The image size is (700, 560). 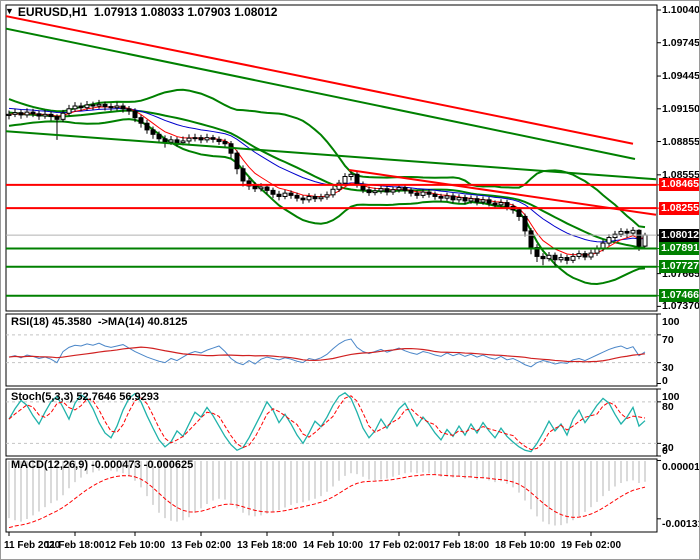 What do you see at coordinates (680, 523) in the screenshot?
I see `indicator-axis-label: -0.001317` at bounding box center [680, 523].